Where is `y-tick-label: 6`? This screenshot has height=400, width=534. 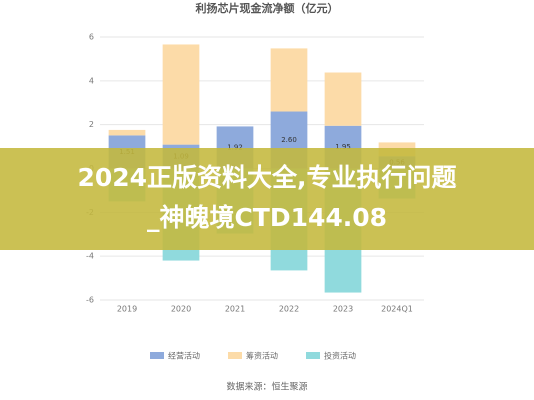 y-tick-label: 6 is located at coordinates (91, 37).